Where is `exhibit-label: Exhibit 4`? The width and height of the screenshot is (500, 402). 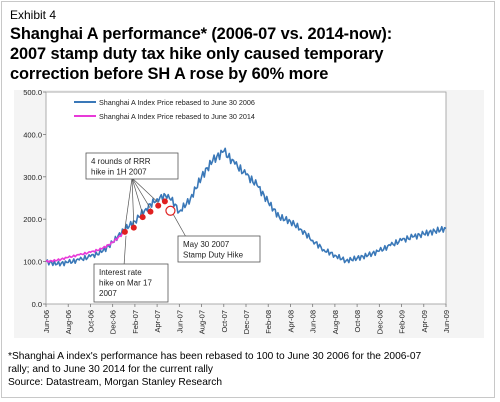
exhibit-label: Exhibit 4 is located at coordinates (33, 15).